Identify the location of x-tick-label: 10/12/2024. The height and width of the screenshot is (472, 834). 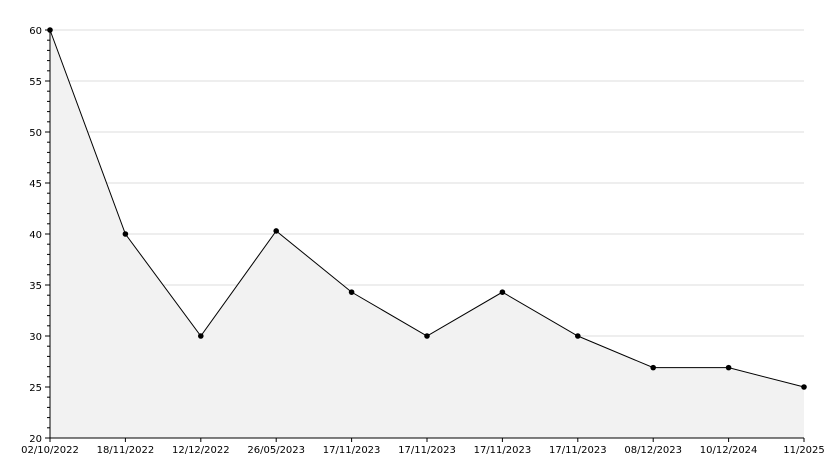
(729, 450).